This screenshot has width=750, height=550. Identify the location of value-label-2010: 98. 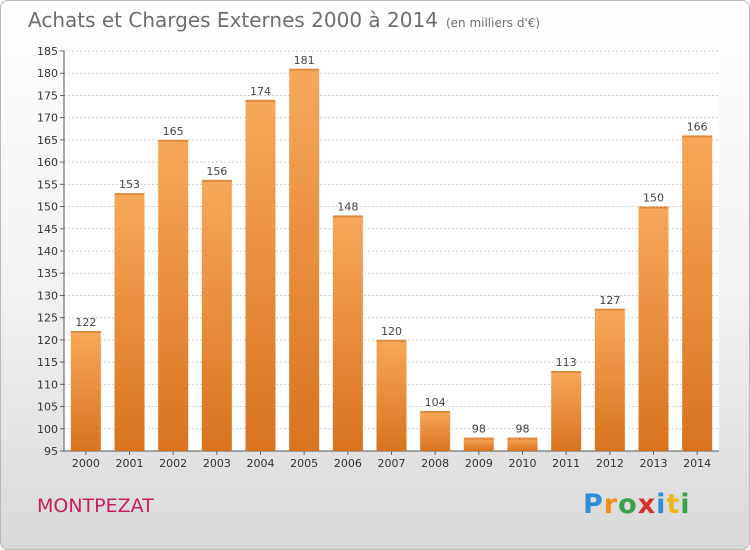
(523, 429).